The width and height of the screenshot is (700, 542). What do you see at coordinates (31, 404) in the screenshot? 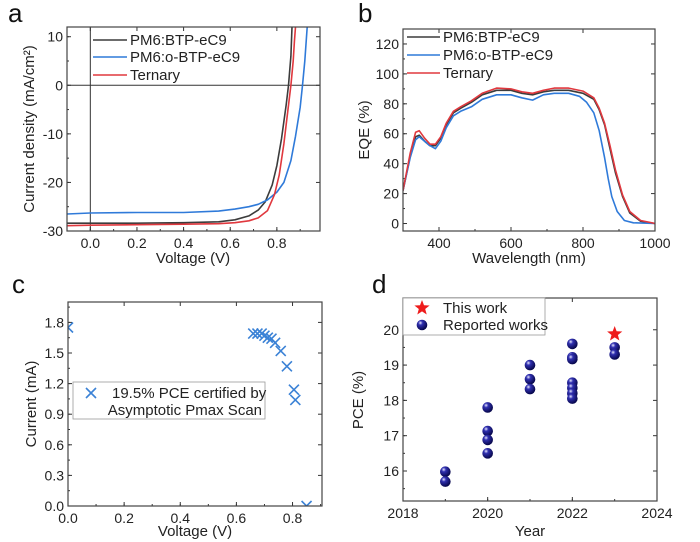
I see `panel-c-ylabel: Current (mA)` at bounding box center [31, 404].